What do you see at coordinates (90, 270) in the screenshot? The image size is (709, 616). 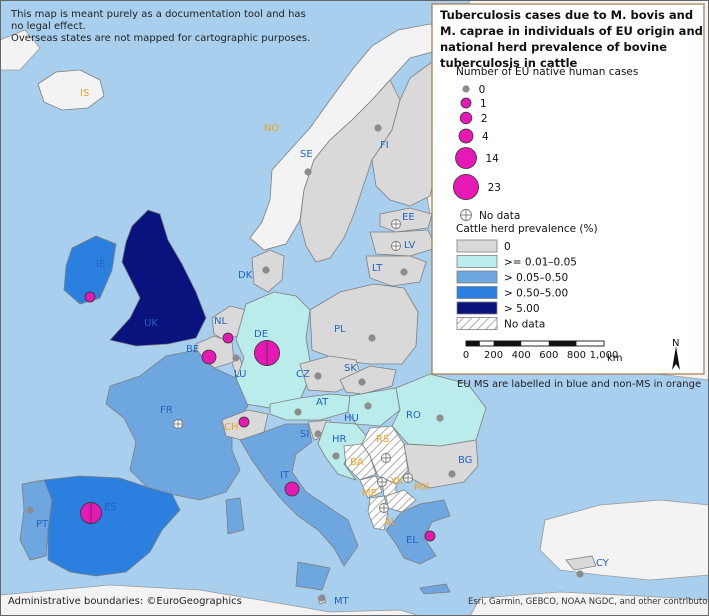 I see `country-IE` at bounding box center [90, 270].